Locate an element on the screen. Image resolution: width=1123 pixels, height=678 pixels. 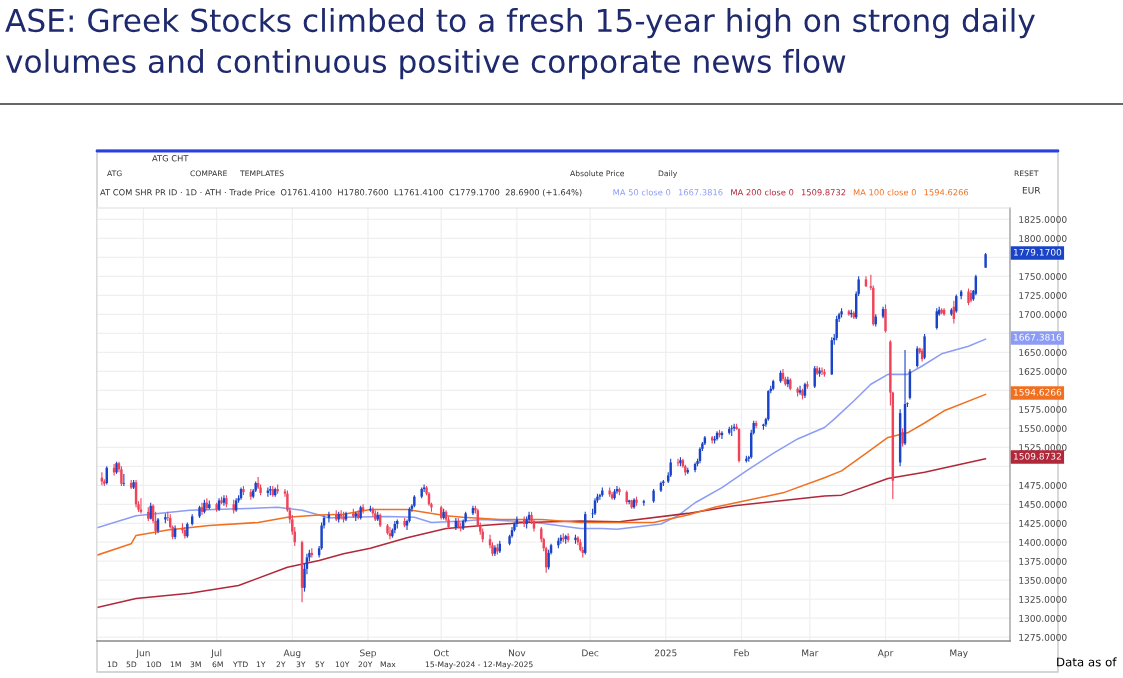
x-tick-label: Aug is located at coordinates (292, 654).